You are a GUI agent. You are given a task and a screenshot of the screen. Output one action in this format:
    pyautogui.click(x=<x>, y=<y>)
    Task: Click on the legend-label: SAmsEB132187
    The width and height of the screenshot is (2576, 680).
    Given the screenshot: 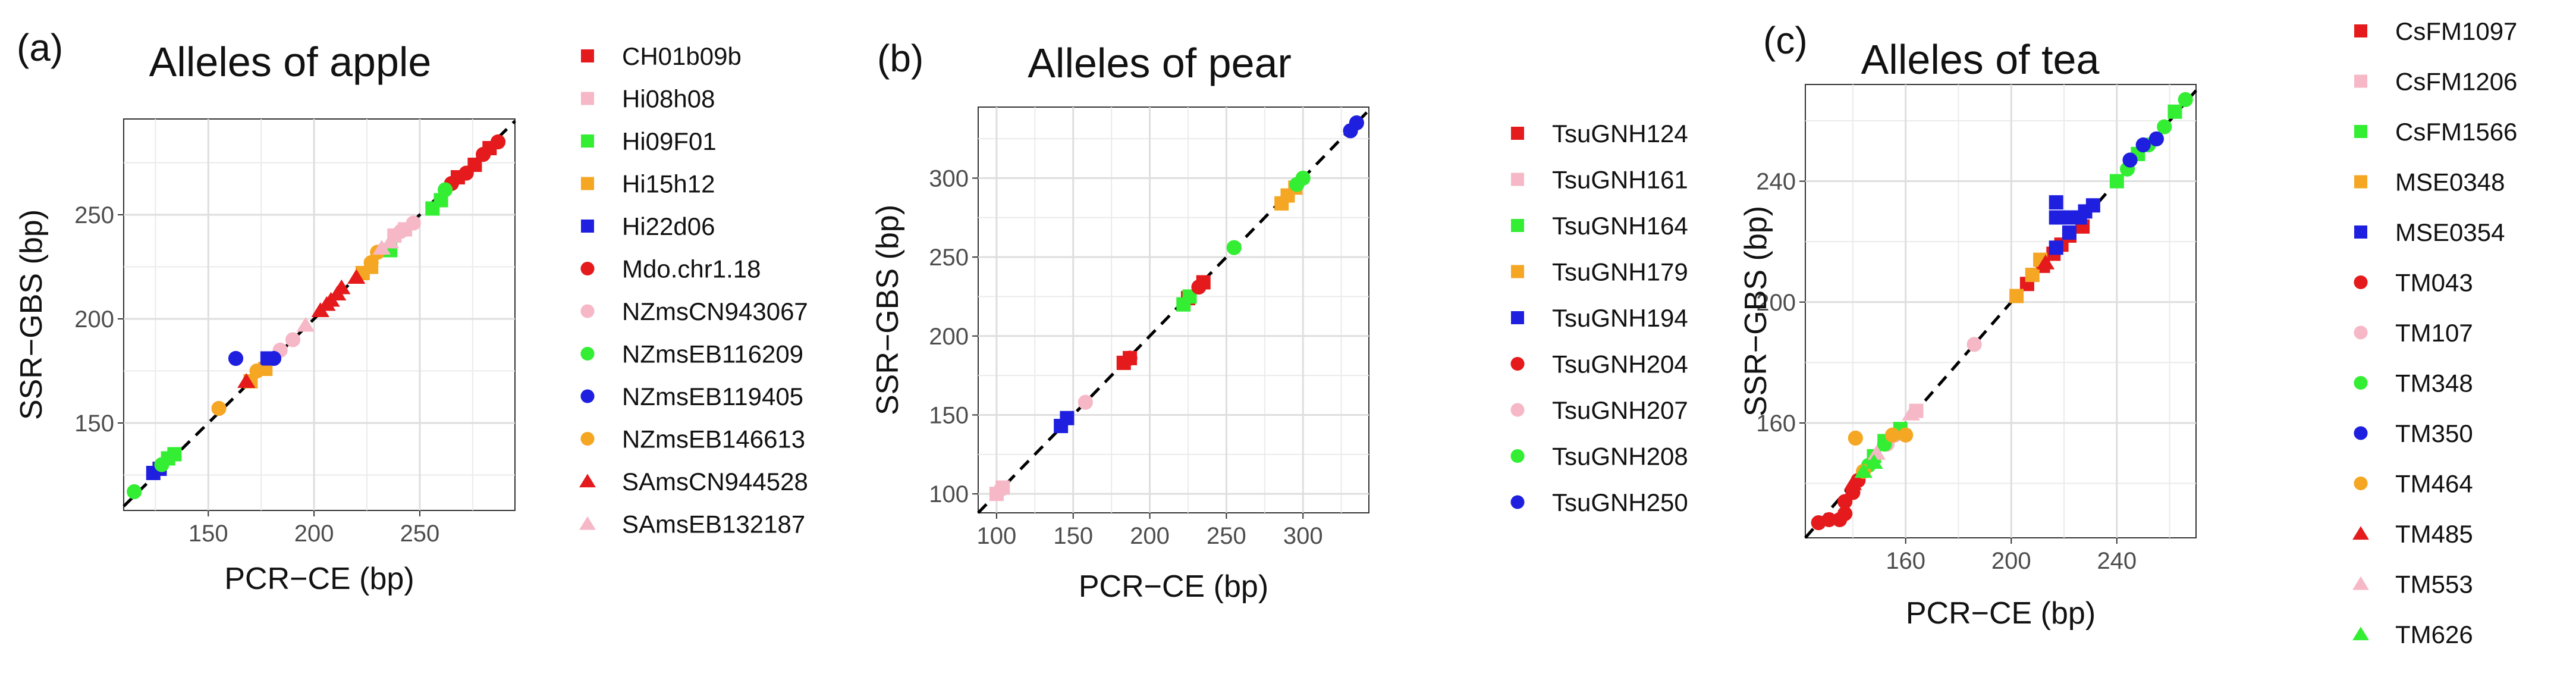 What is the action you would take?
    pyautogui.click(x=713, y=524)
    